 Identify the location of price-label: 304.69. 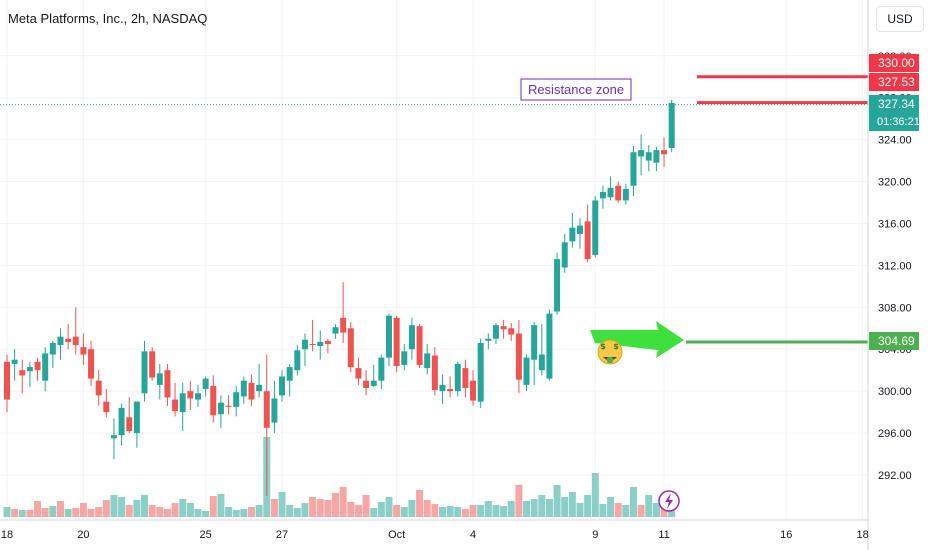
(894, 341).